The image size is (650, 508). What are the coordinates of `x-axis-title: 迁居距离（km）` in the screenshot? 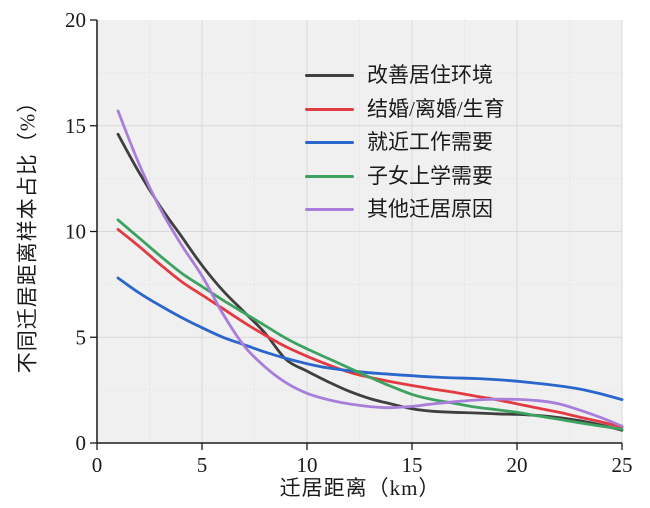 It's located at (360, 488).